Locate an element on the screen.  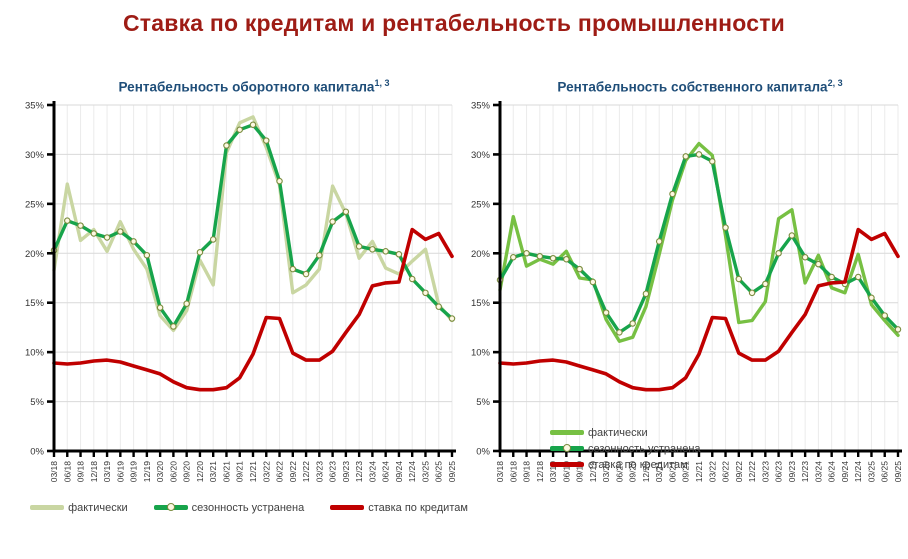
chart-title-working-capital: Рентабельность оборотного капитала1, 3 is located at coordinates (254, 86).